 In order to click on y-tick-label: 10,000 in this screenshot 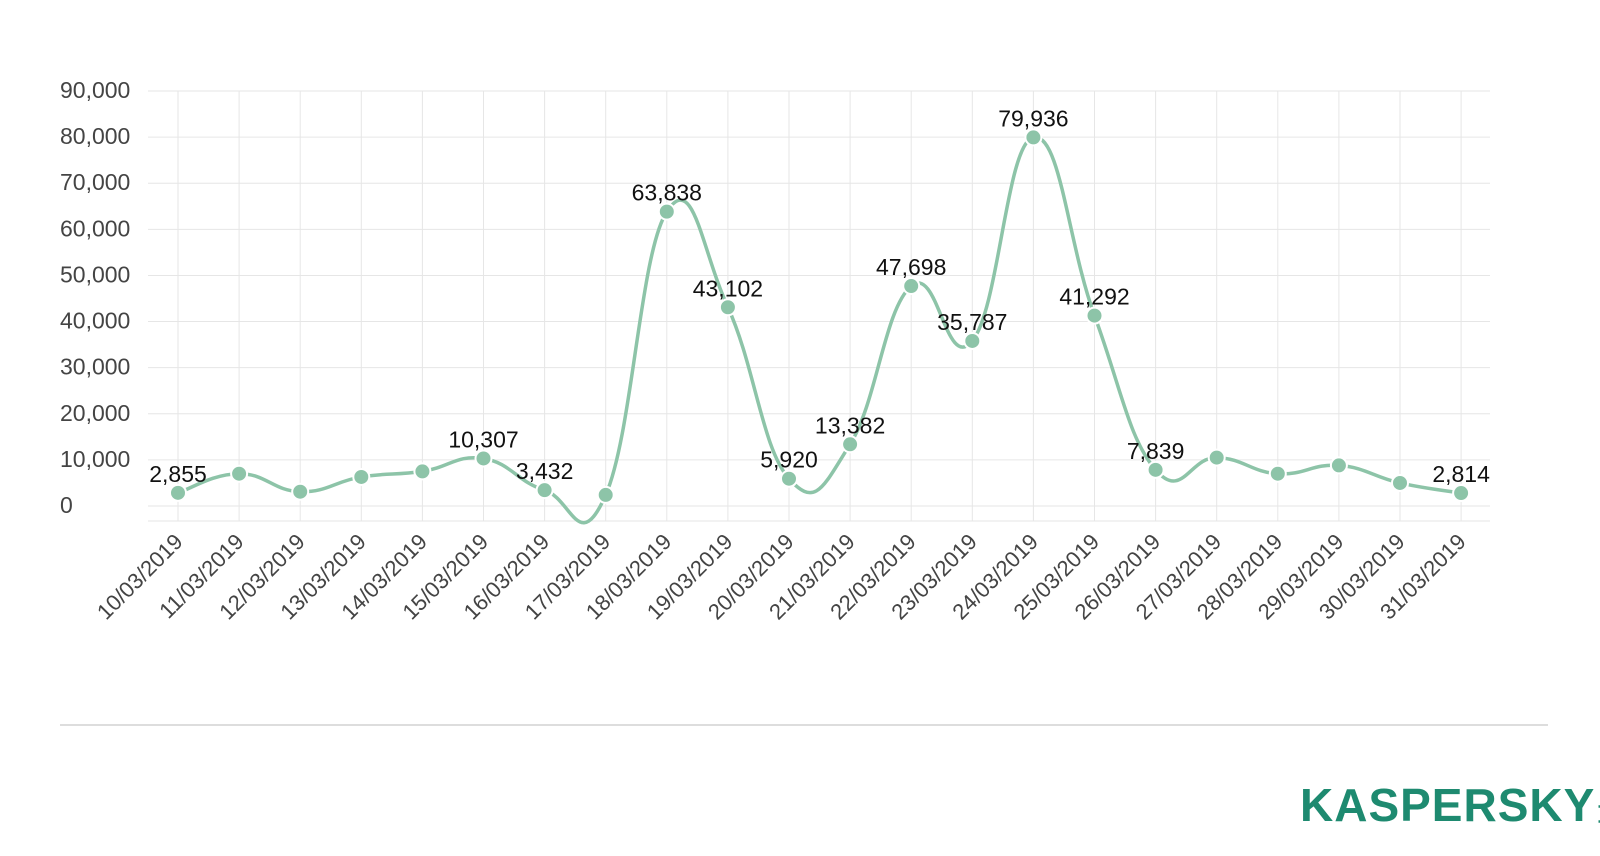, I will do `click(95, 459)`.